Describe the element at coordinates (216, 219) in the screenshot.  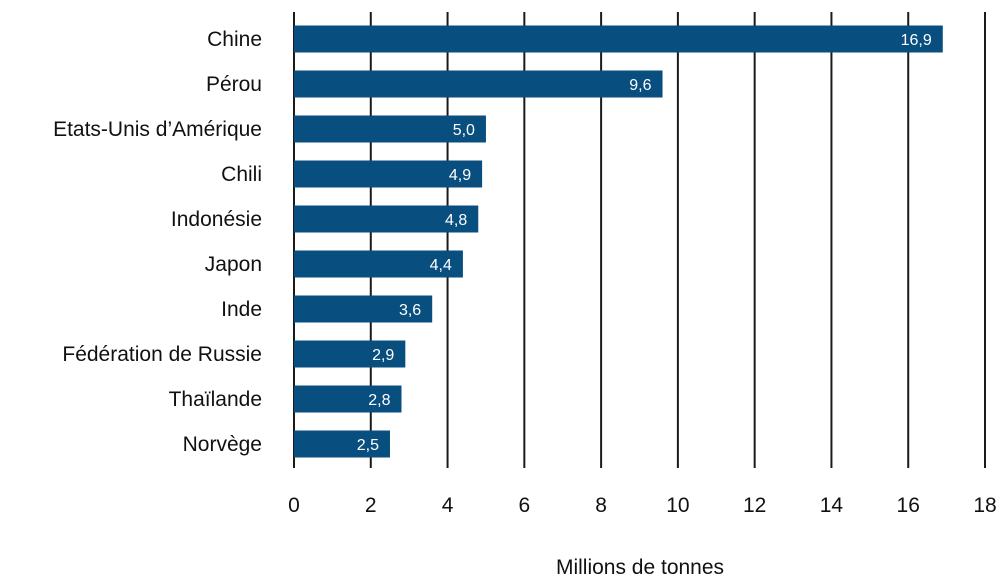
I see `category-label: Indonésie` at that location.